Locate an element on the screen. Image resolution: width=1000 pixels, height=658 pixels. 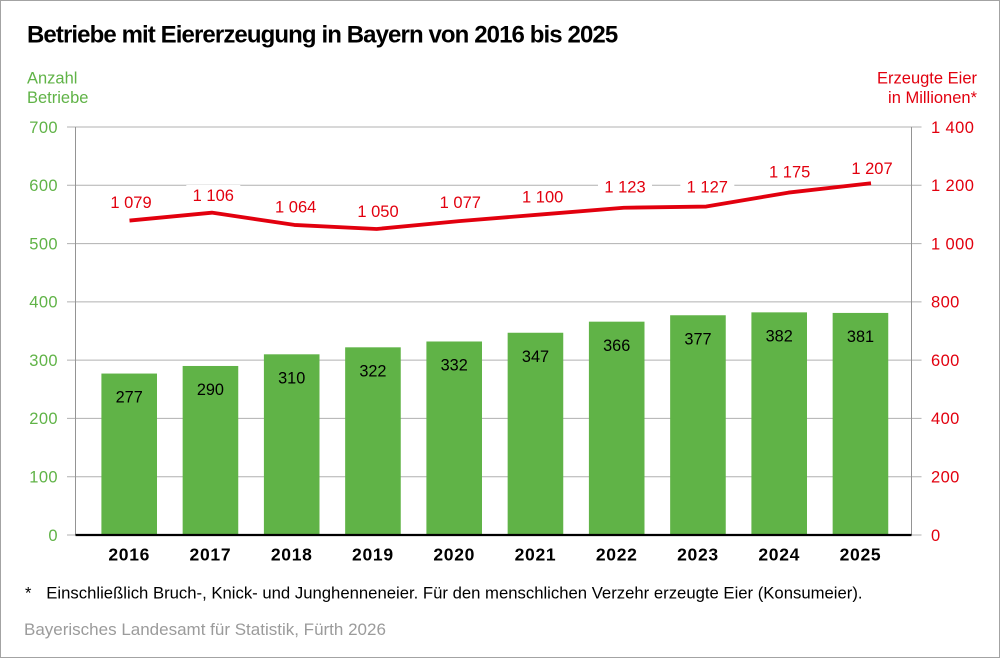
svg-text: 2020 is located at coordinates (454, 555).